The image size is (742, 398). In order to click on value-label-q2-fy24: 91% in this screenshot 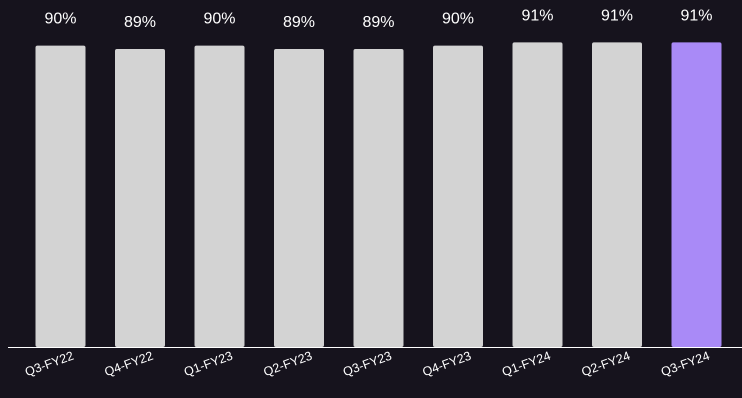, I will do `click(617, 15)`.